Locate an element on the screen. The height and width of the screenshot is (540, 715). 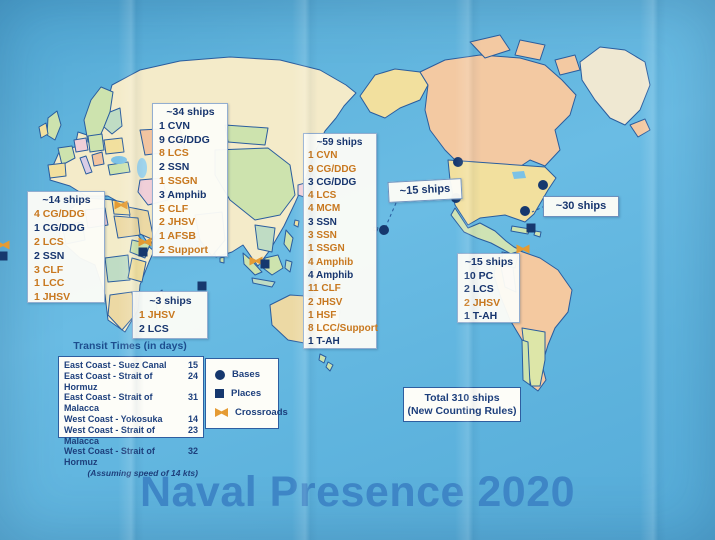
philippines is located at coordinates (288, 241).